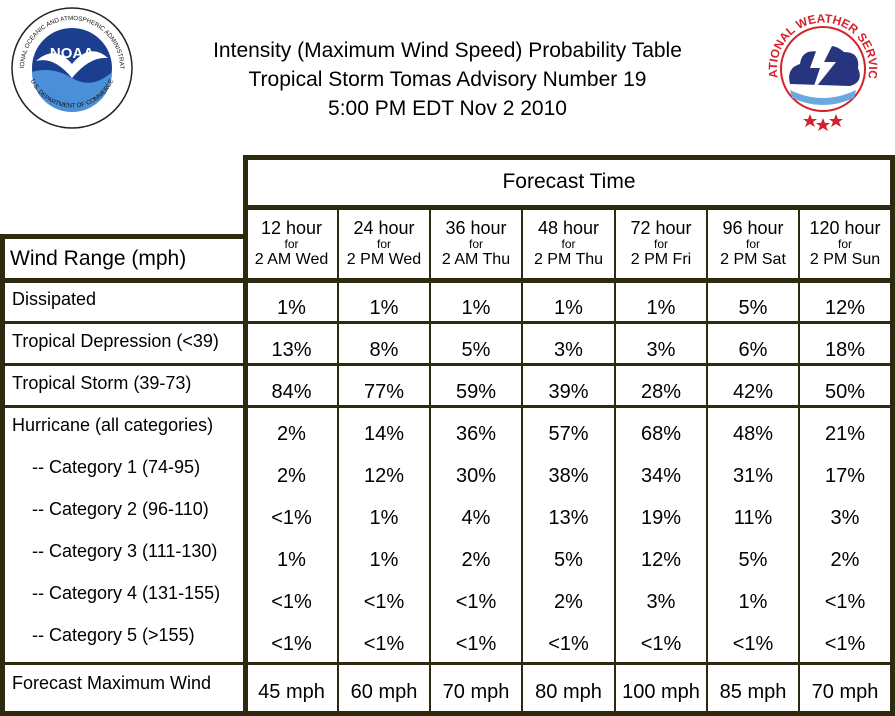 The width and height of the screenshot is (895, 716). What do you see at coordinates (568, 391) in the screenshot?
I see `probability-cell: 39%` at bounding box center [568, 391].